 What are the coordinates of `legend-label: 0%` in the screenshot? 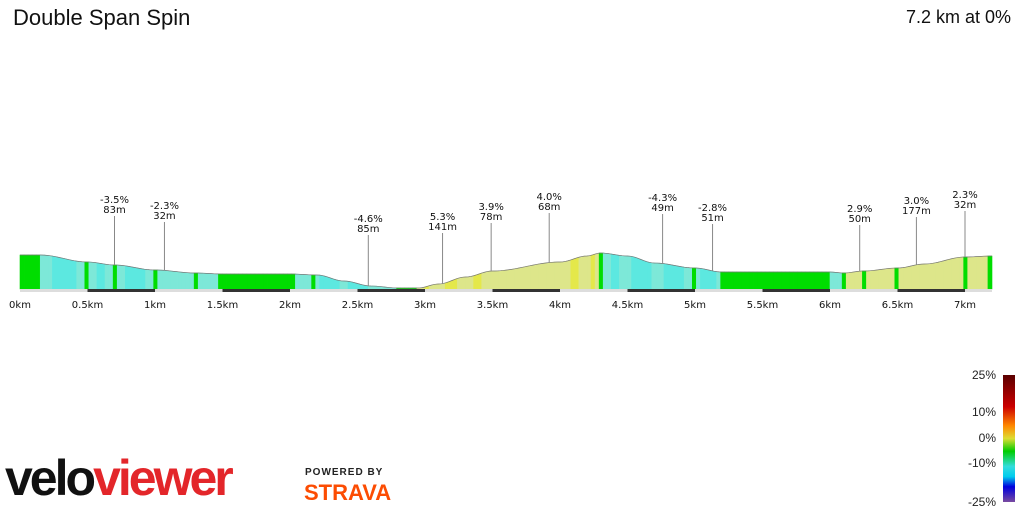 It's located at (988, 438).